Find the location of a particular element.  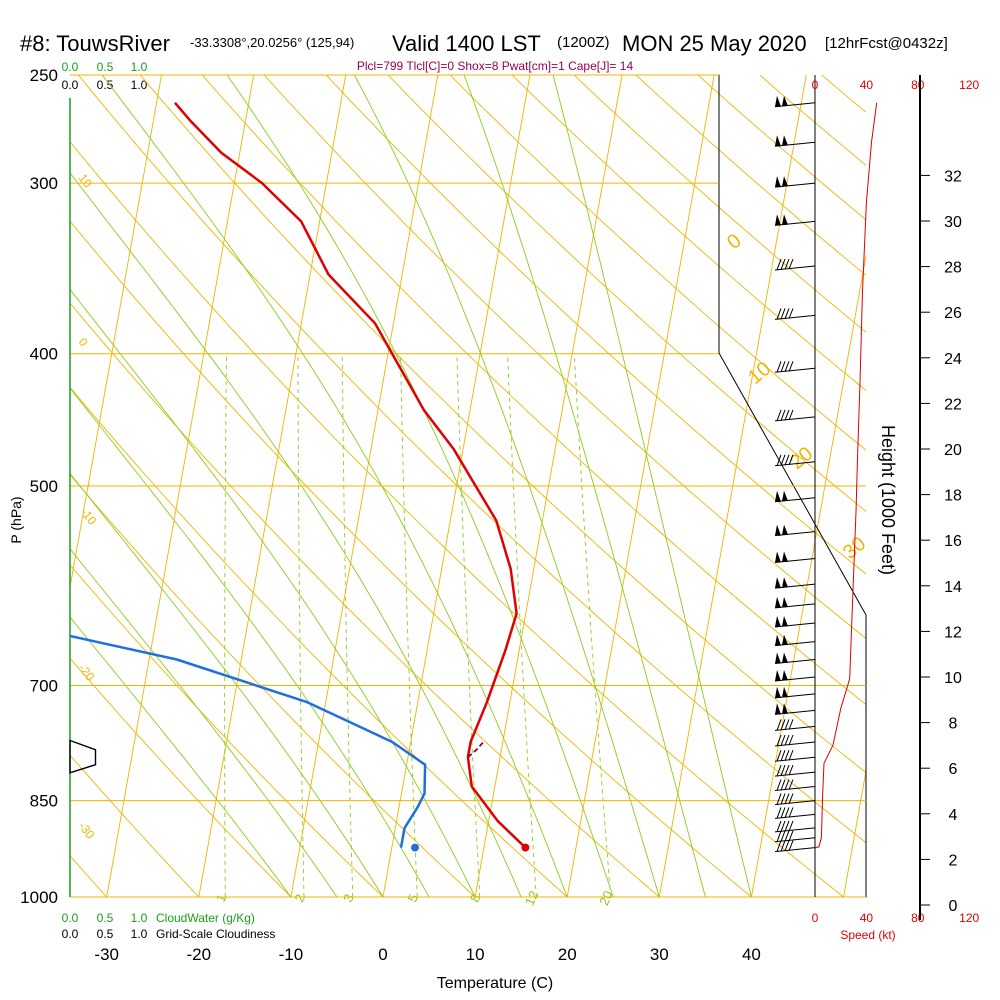

surface-dewpoint-dot is located at coordinates (415, 847).